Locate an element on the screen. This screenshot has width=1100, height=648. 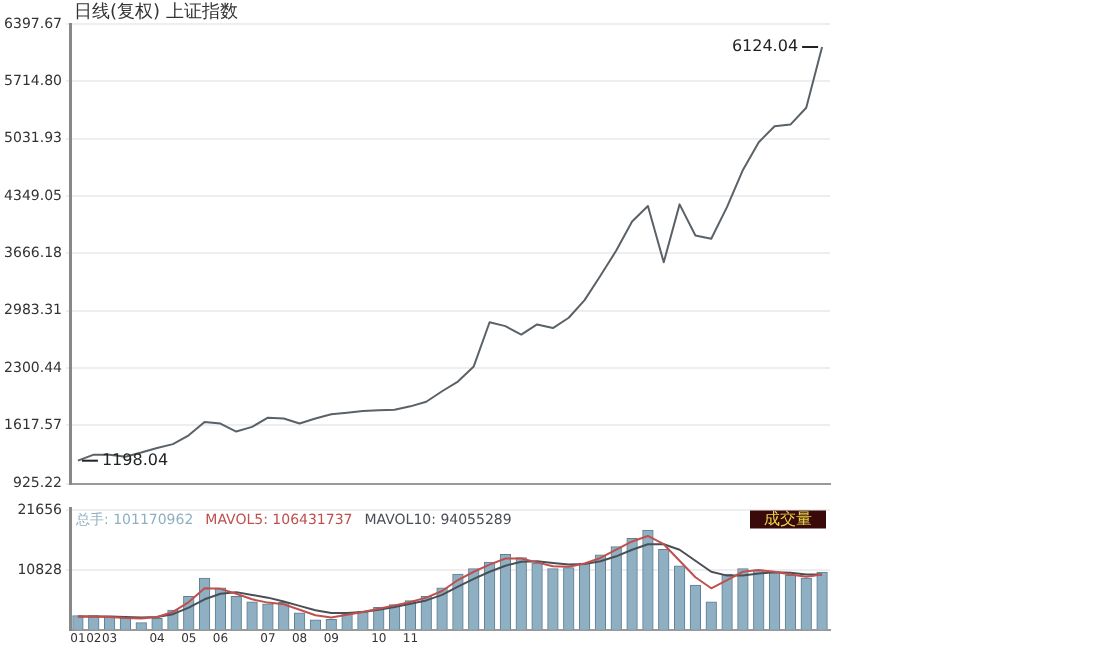
annotation: 6124.04 is located at coordinates (765, 46).